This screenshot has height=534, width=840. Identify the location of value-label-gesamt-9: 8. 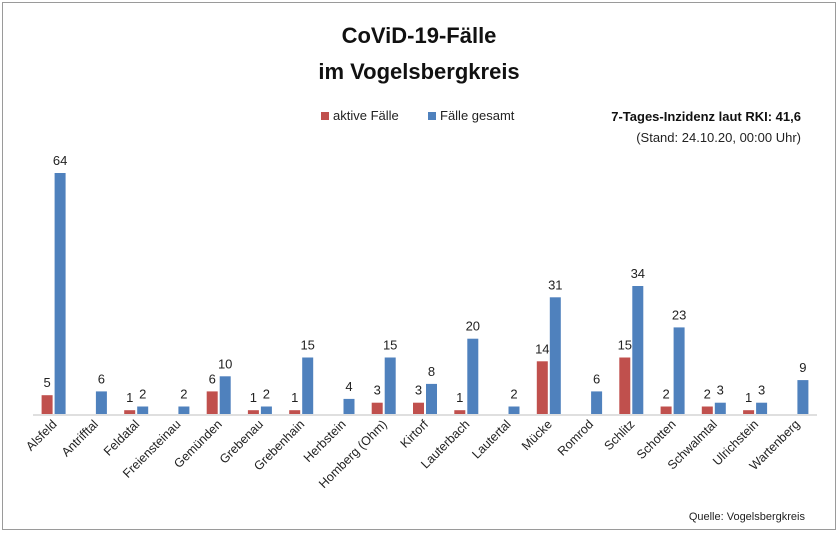
(431, 371).